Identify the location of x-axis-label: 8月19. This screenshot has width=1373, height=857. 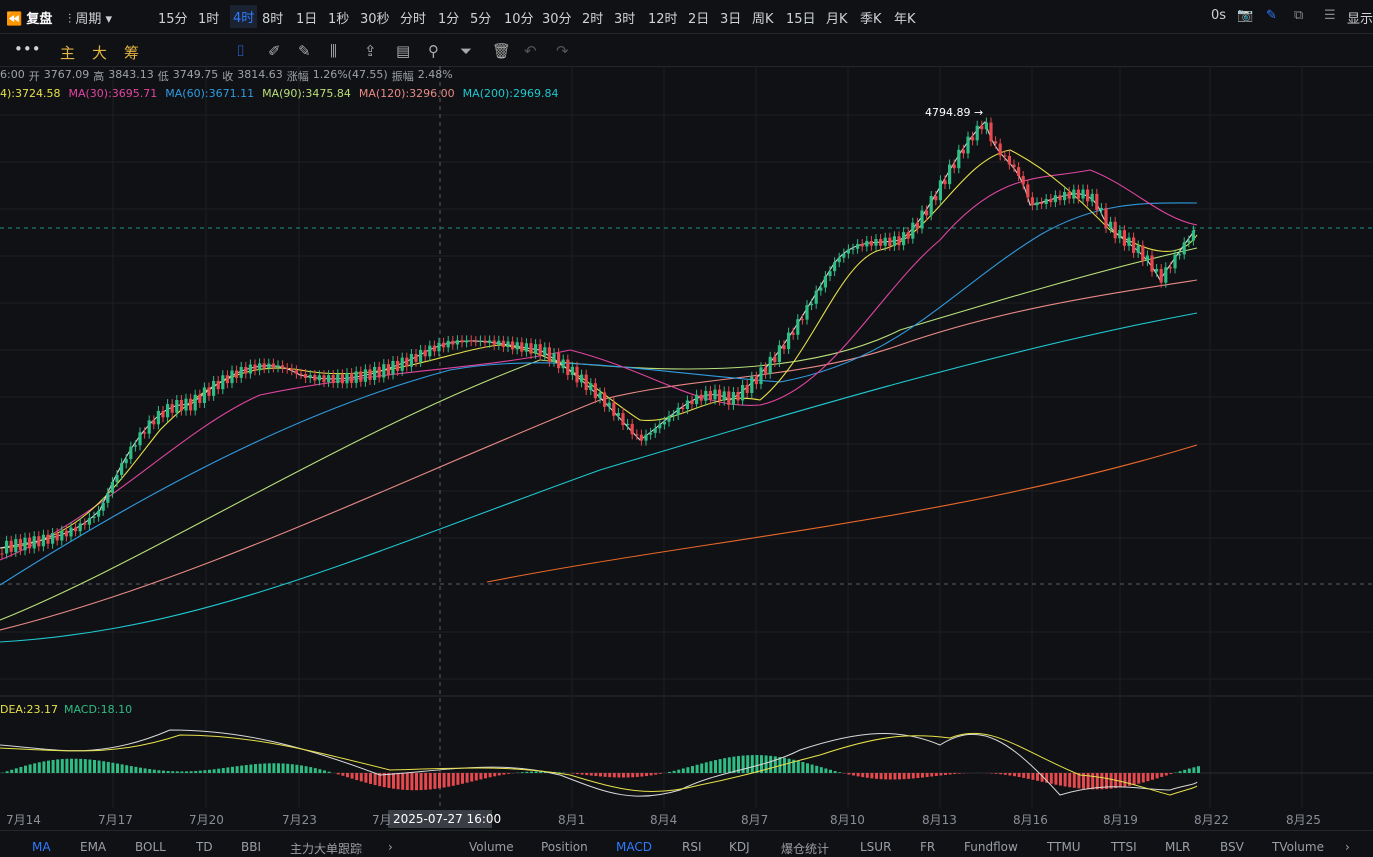
(1120, 819).